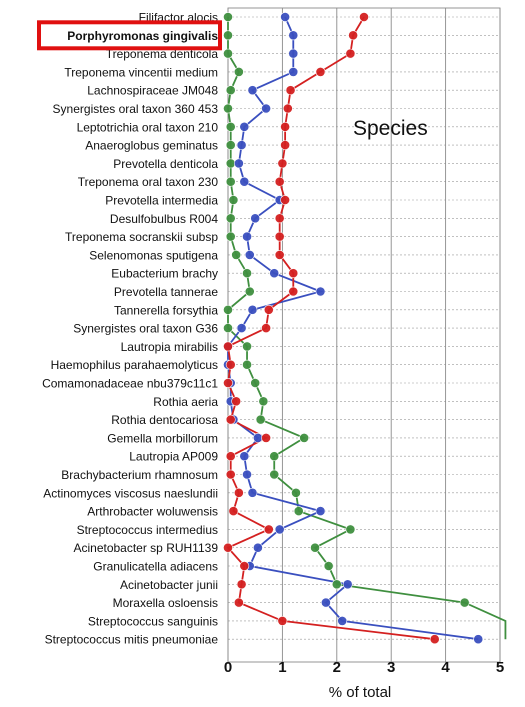 This screenshot has width=525, height=707. I want to click on highlight-box, so click(129, 35).